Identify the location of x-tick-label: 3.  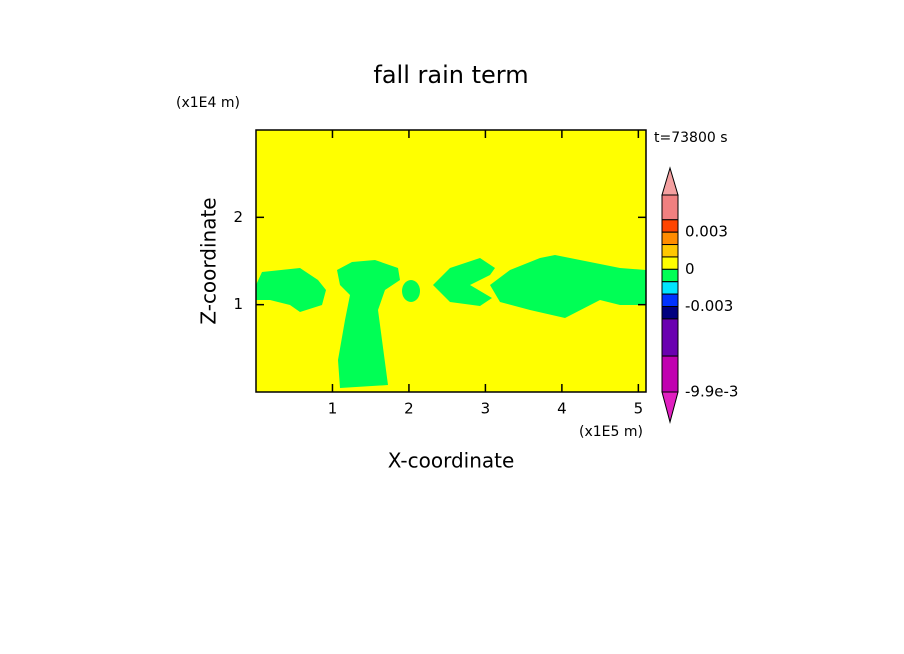
(486, 409).